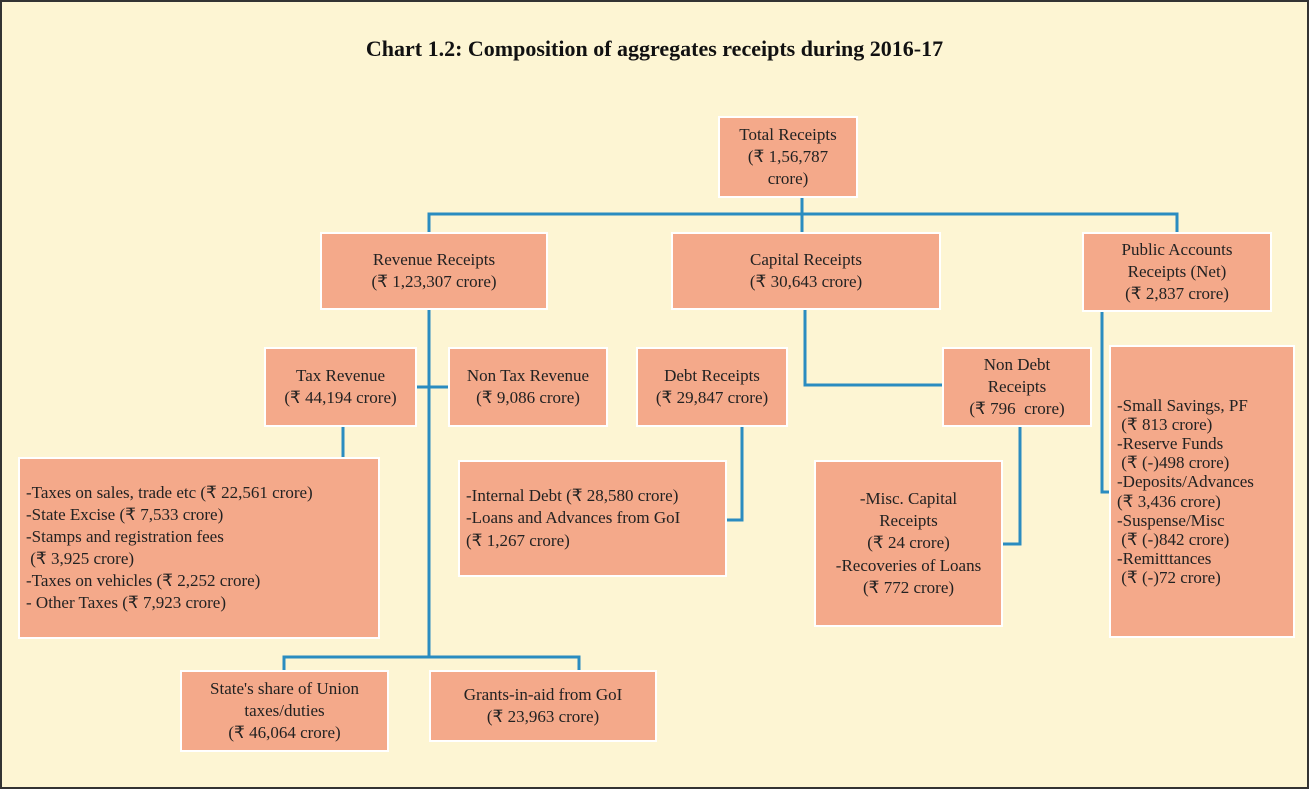  Describe the element at coordinates (125, 514) in the screenshot. I see `node-text: -State Excise (₹ 7,533 crore)` at that location.